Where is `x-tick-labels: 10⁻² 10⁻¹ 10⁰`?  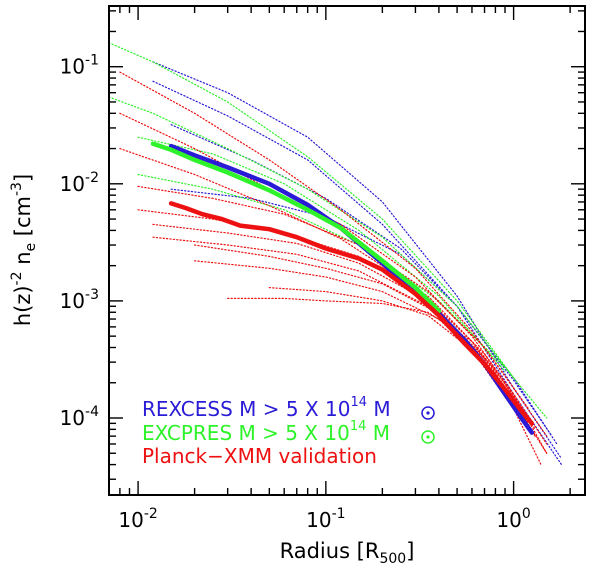
x-tick-labels: 10⁻² 10⁻¹ 10⁰ is located at coordinates (324, 519).